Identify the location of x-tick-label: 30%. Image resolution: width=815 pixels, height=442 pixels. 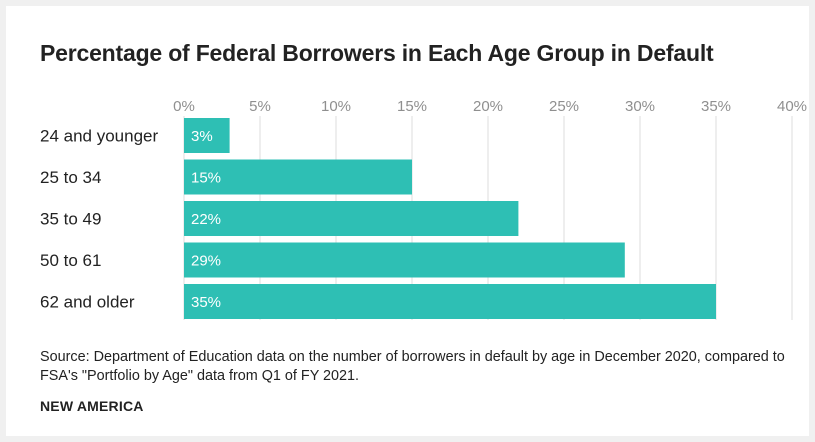
(640, 106).